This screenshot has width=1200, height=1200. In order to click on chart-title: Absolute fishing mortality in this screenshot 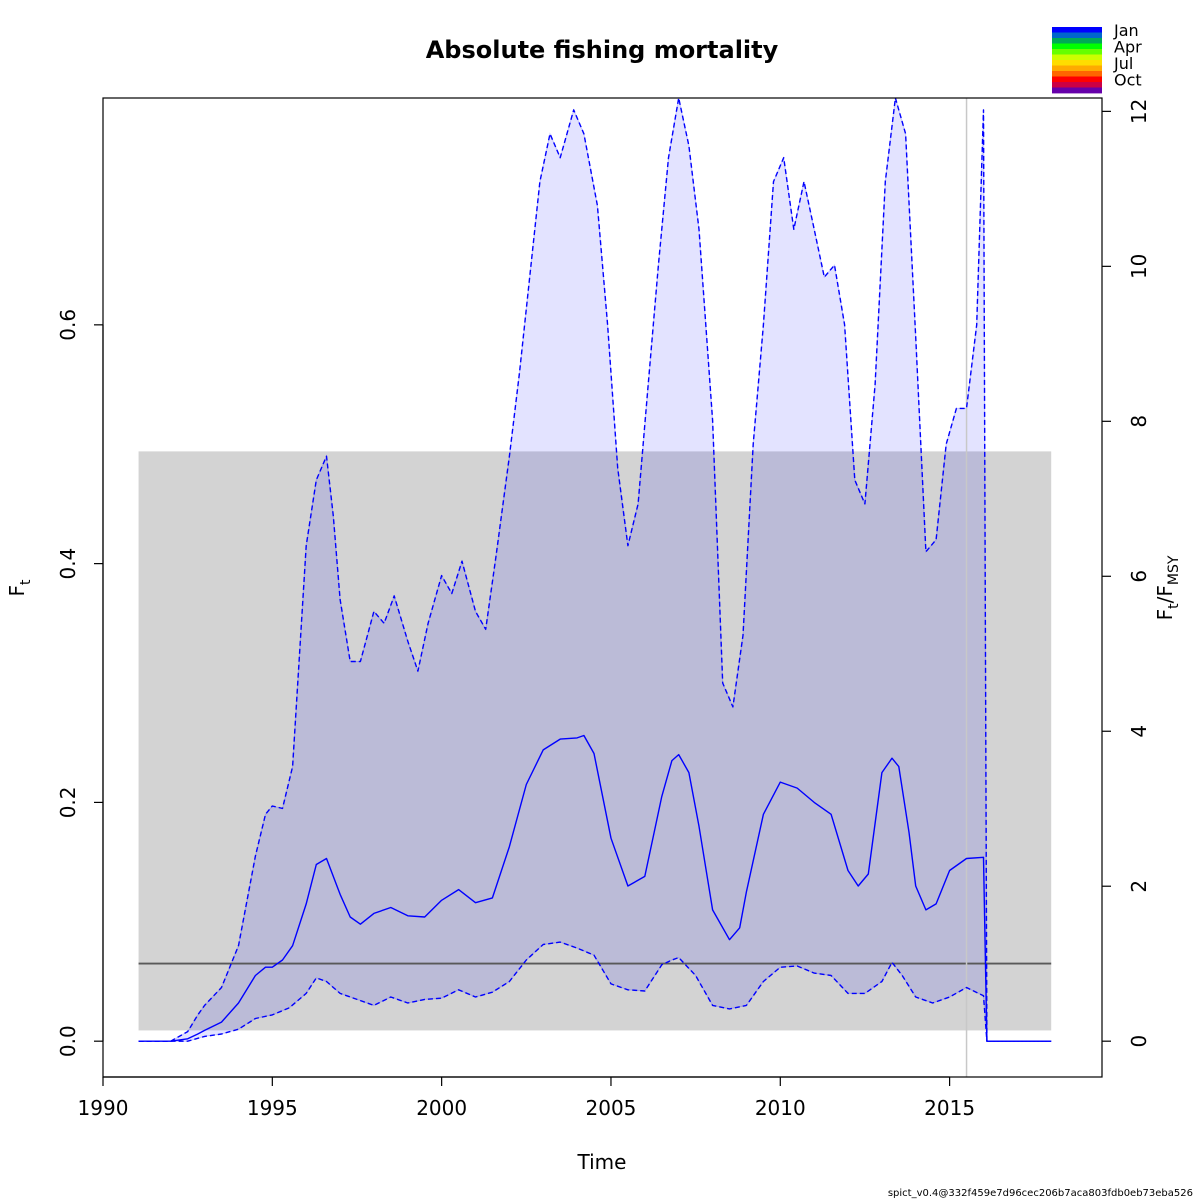, I will do `click(602, 50)`.